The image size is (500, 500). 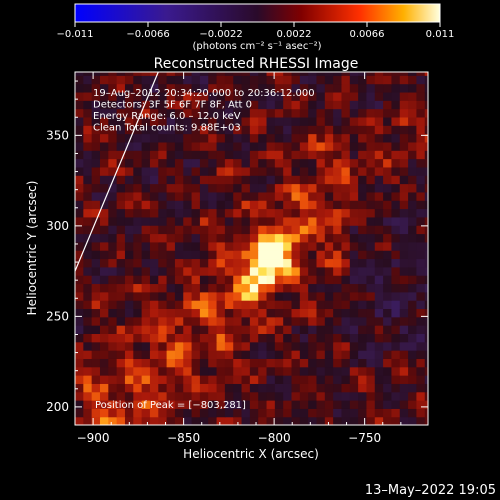 What do you see at coordinates (57, 316) in the screenshot?
I see `y-tick-label: 250` at bounding box center [57, 316].